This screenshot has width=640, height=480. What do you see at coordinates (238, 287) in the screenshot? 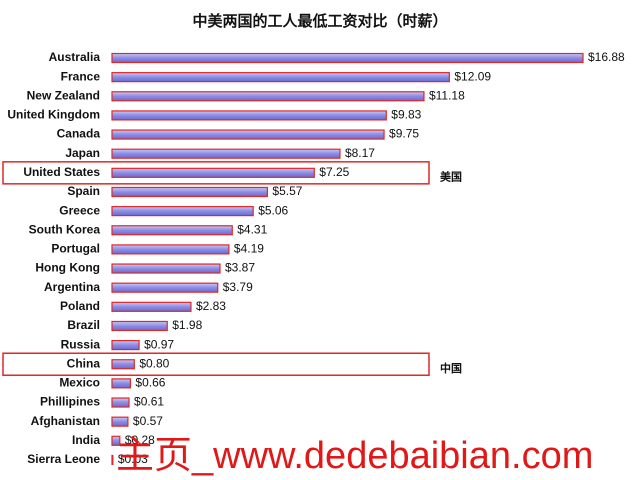
I see `value-label: $3.79` at bounding box center [238, 287].